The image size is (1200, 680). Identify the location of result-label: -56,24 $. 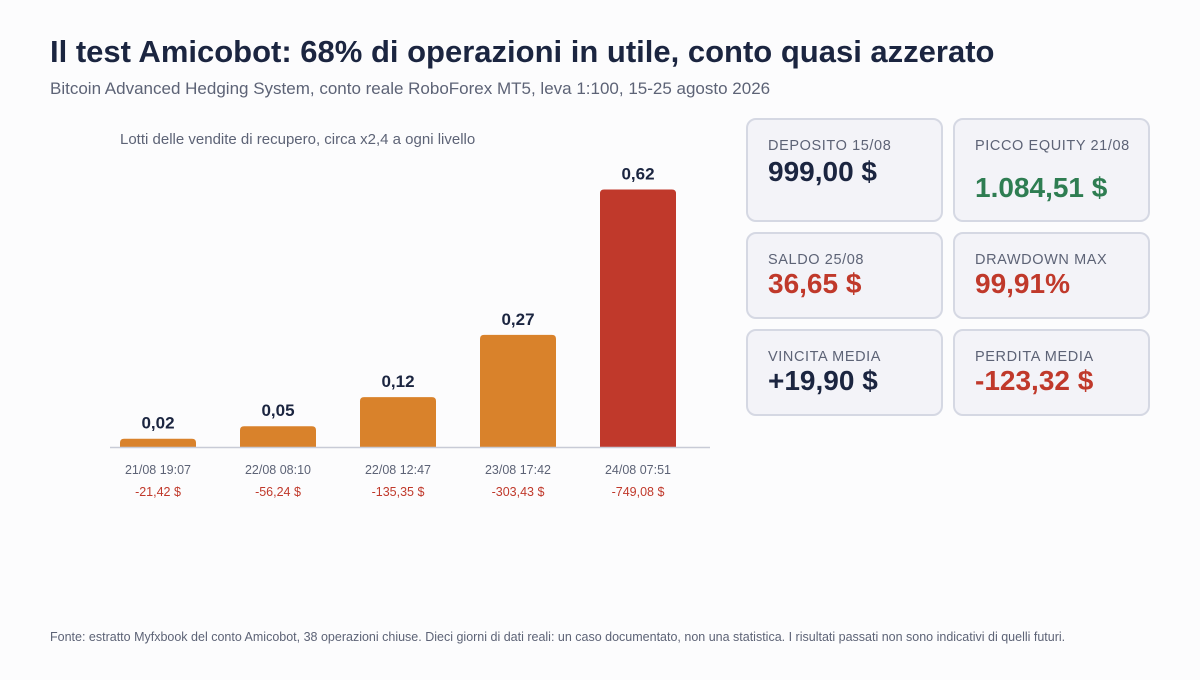
(278, 492).